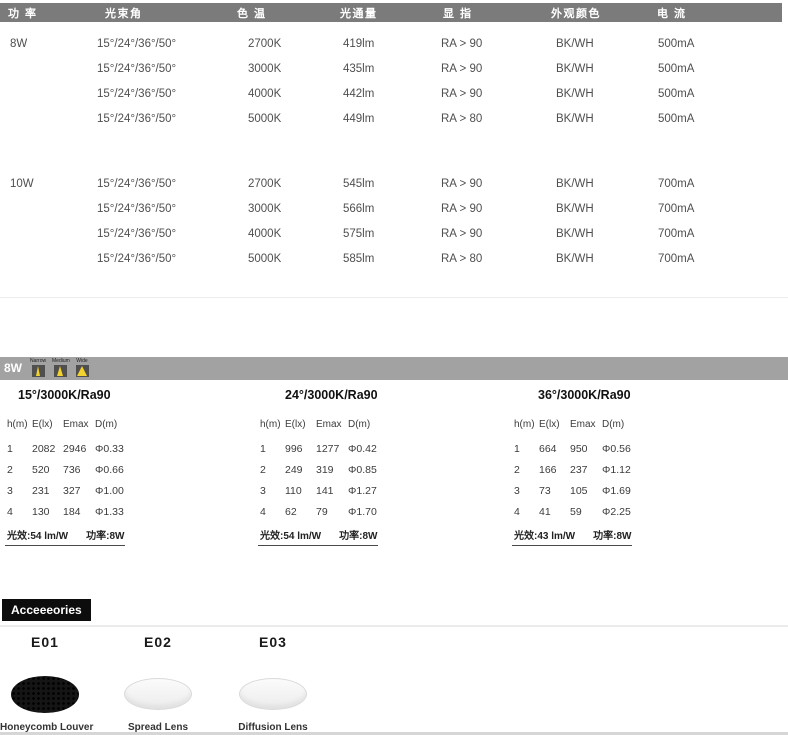  I want to click on col-header-finish: 外观颜色, so click(576, 13).